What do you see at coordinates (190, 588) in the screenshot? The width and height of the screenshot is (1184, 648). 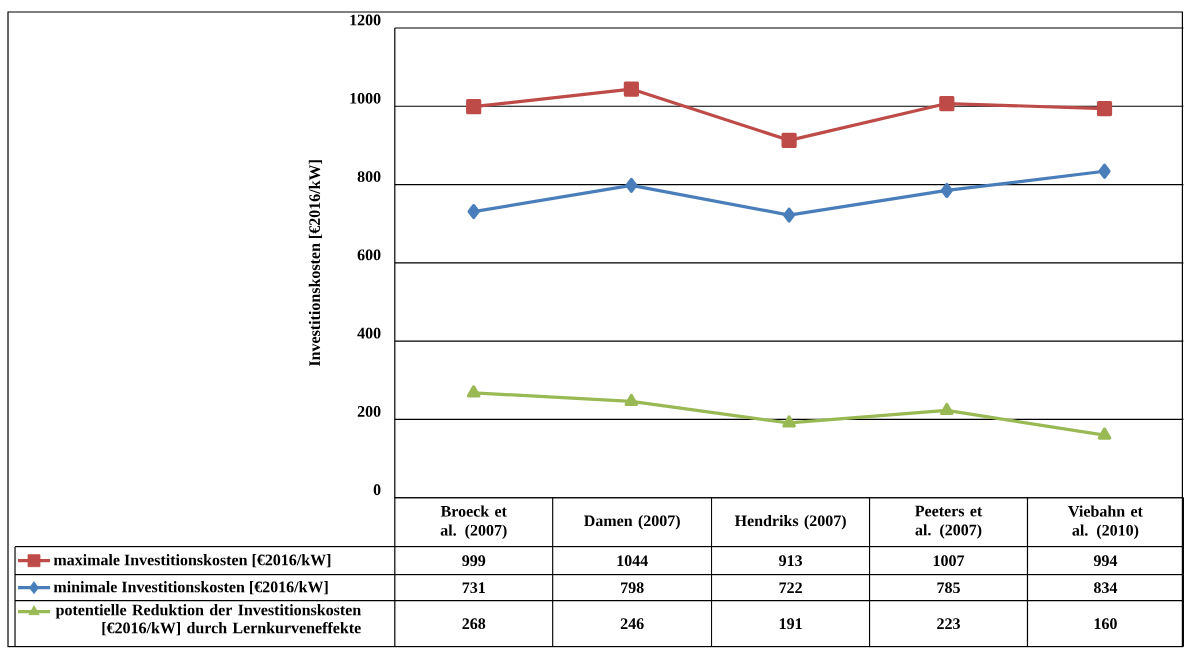 I see `legend-label: minimale Investitionskosten [€2016/kW]` at bounding box center [190, 588].